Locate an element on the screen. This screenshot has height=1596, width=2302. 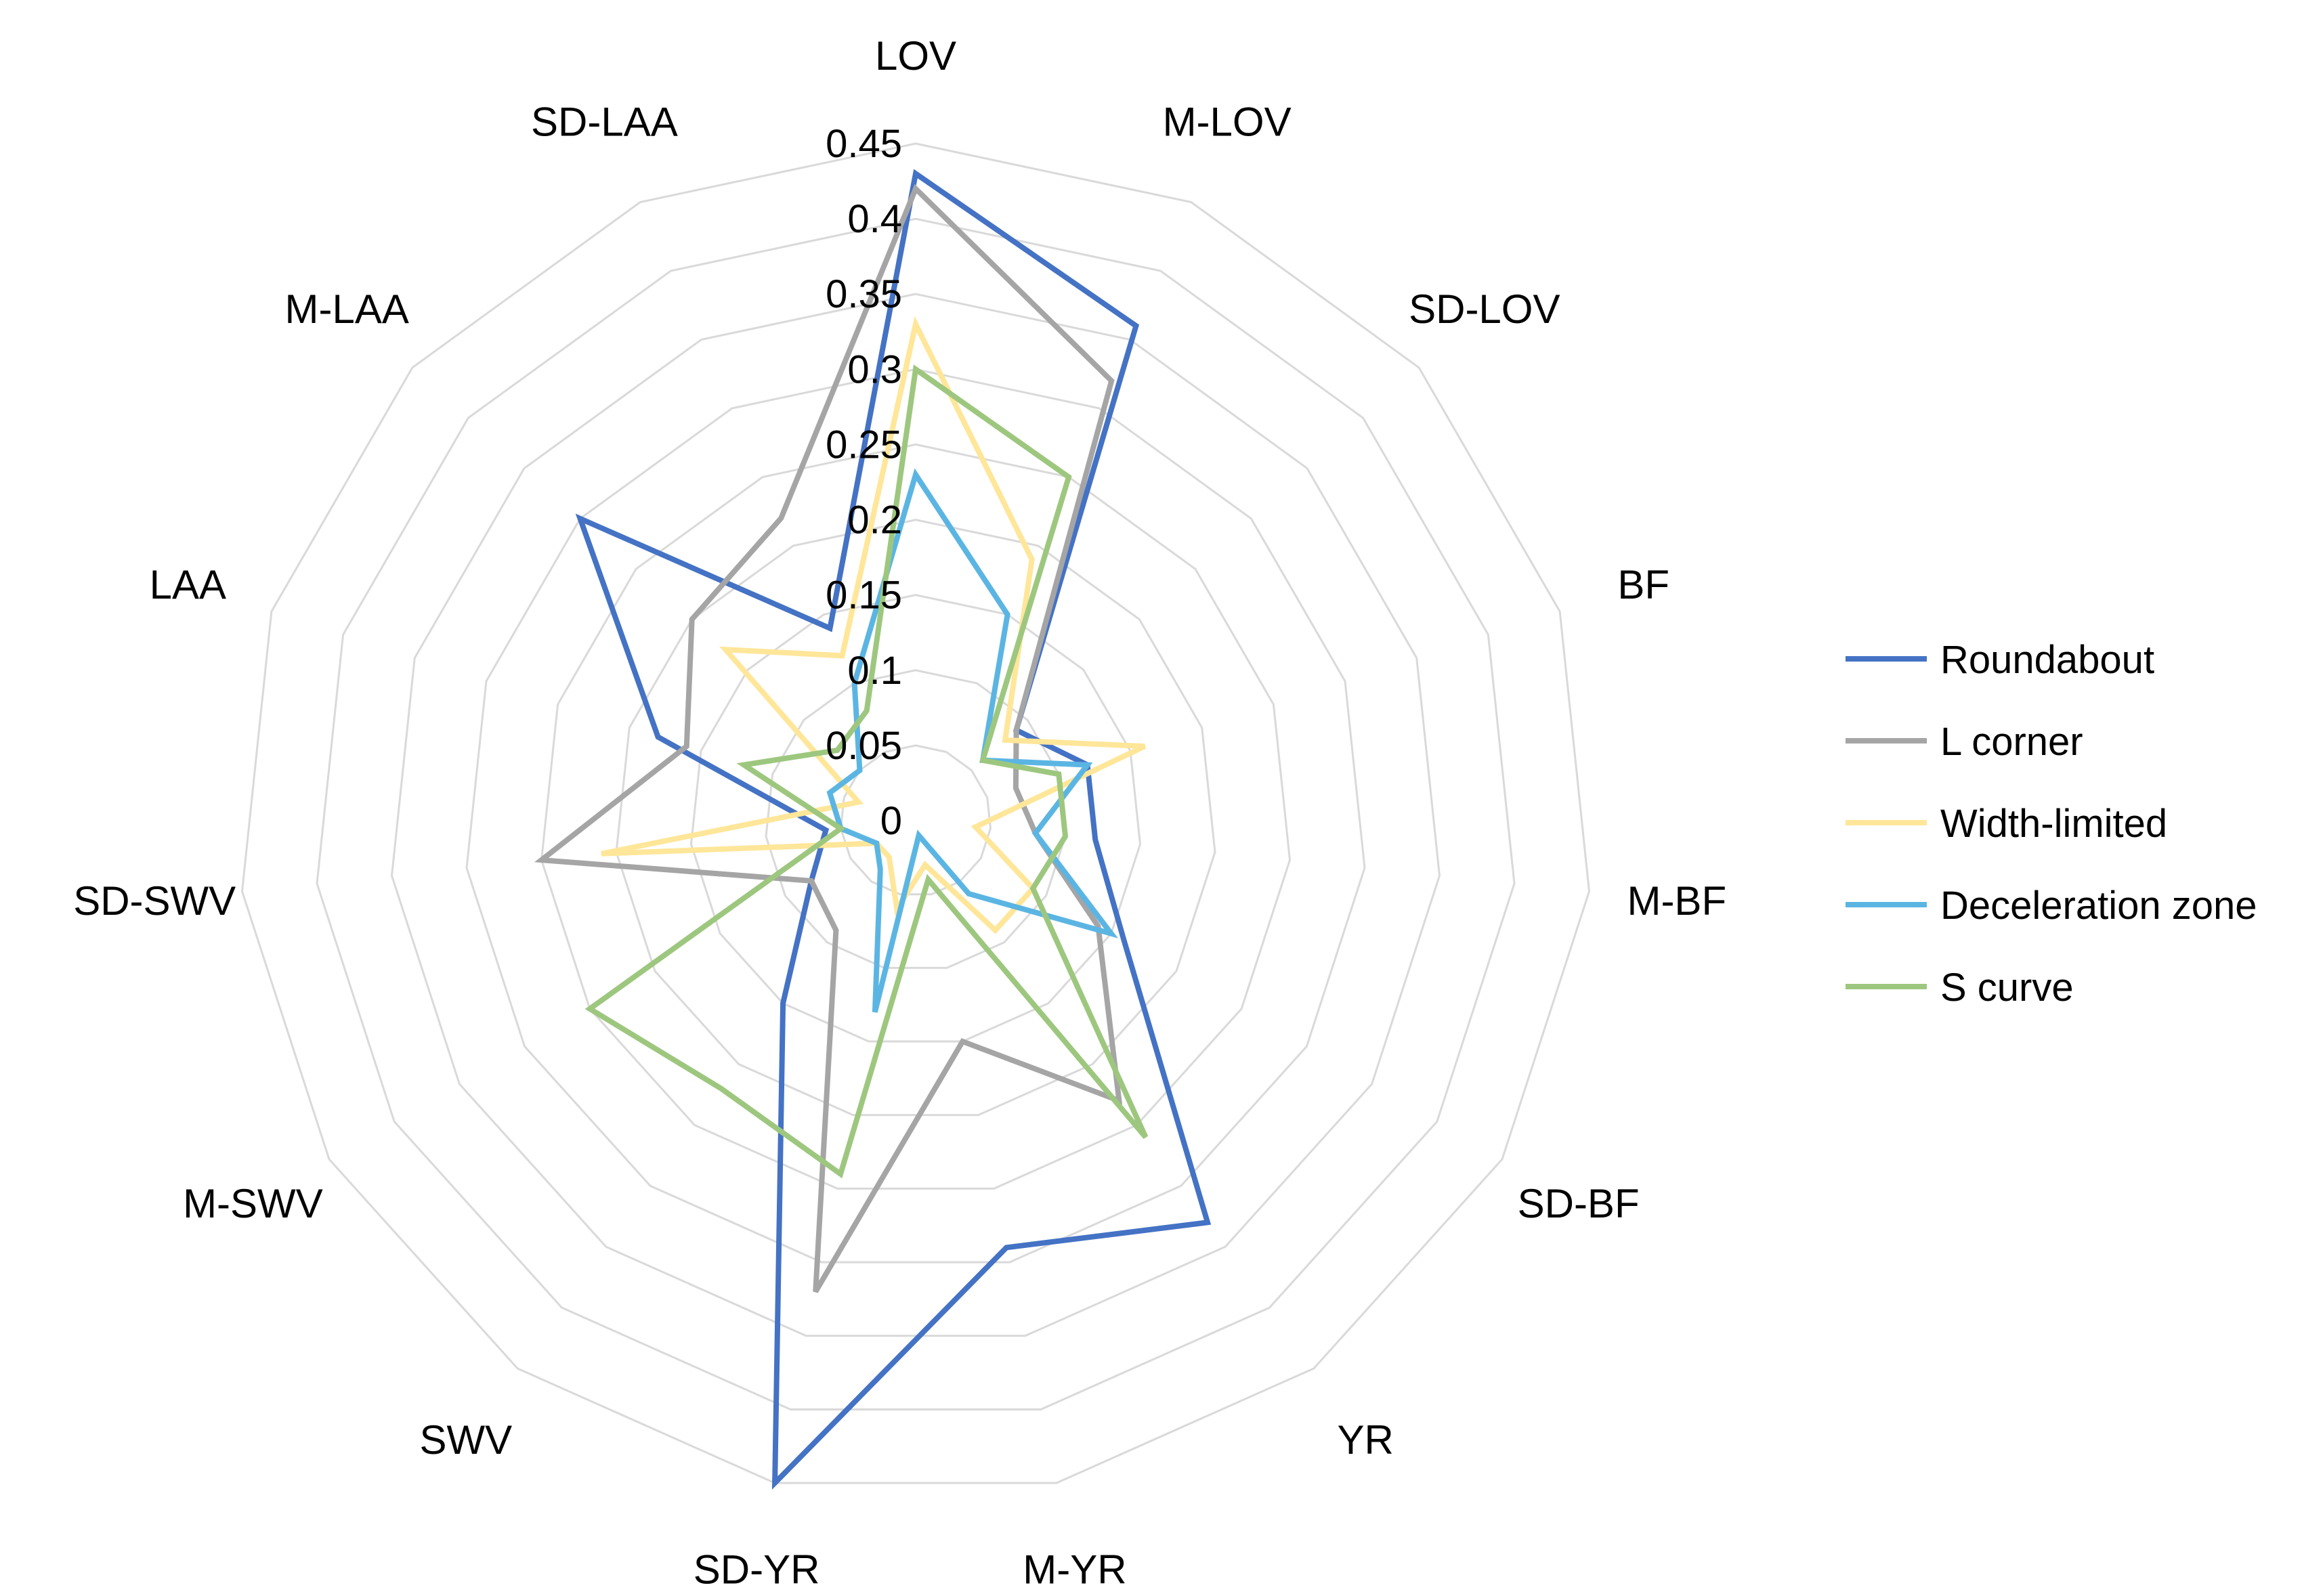
tick-label: 0.2 is located at coordinates (874, 520).